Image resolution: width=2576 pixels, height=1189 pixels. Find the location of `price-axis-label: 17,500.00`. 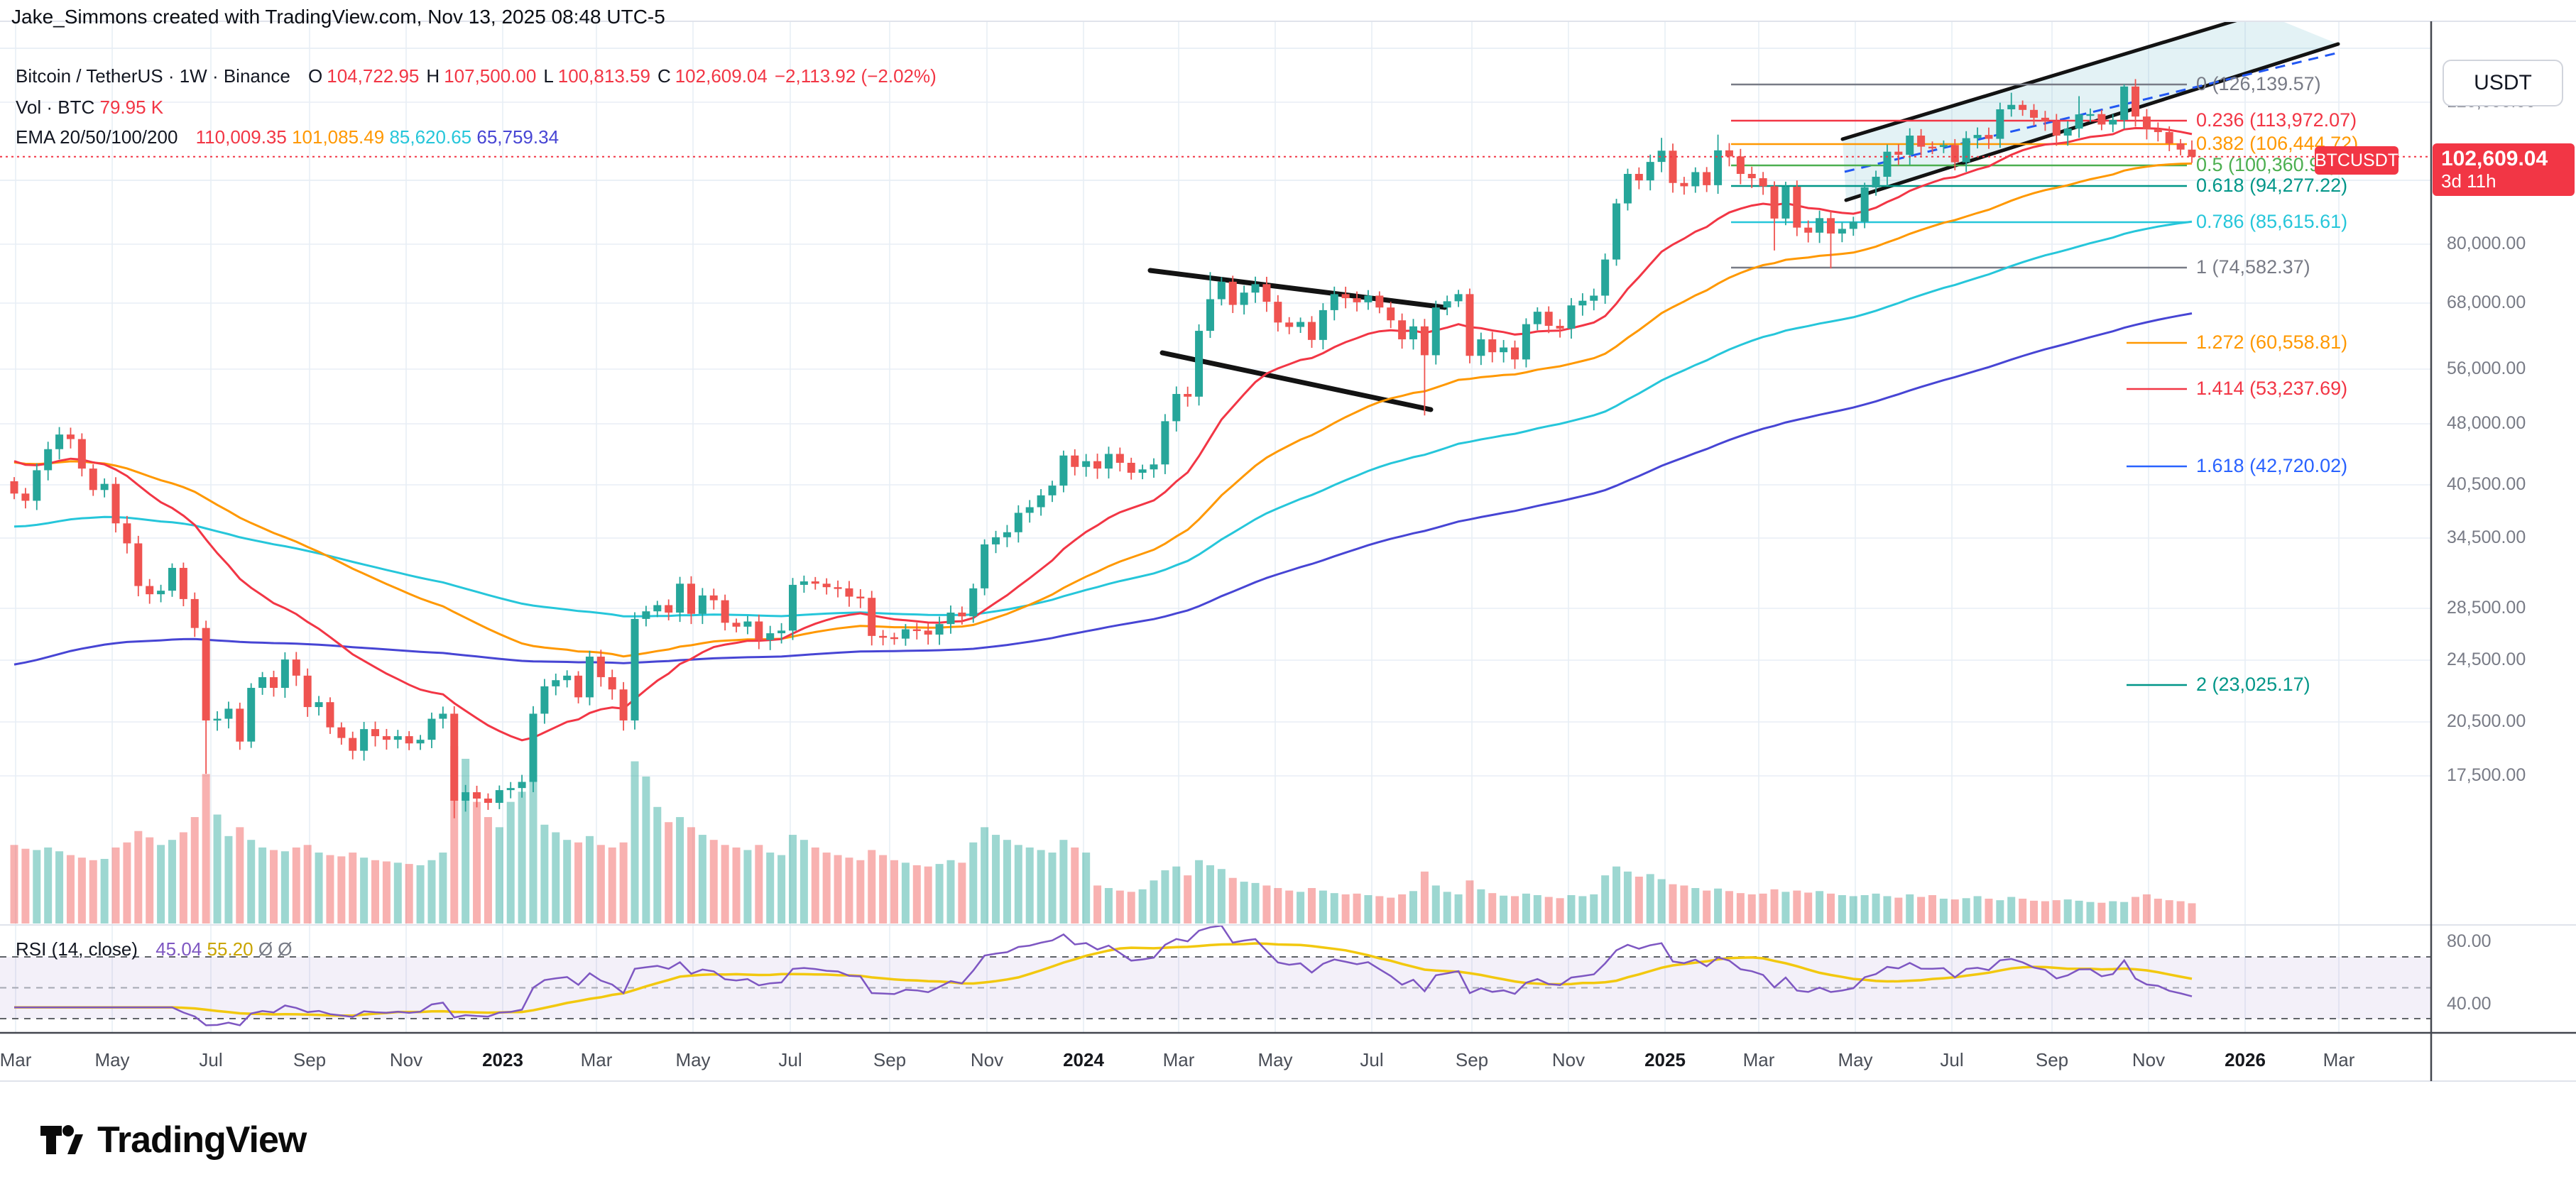

price-axis-label: 17,500.00 is located at coordinates (2486, 775).